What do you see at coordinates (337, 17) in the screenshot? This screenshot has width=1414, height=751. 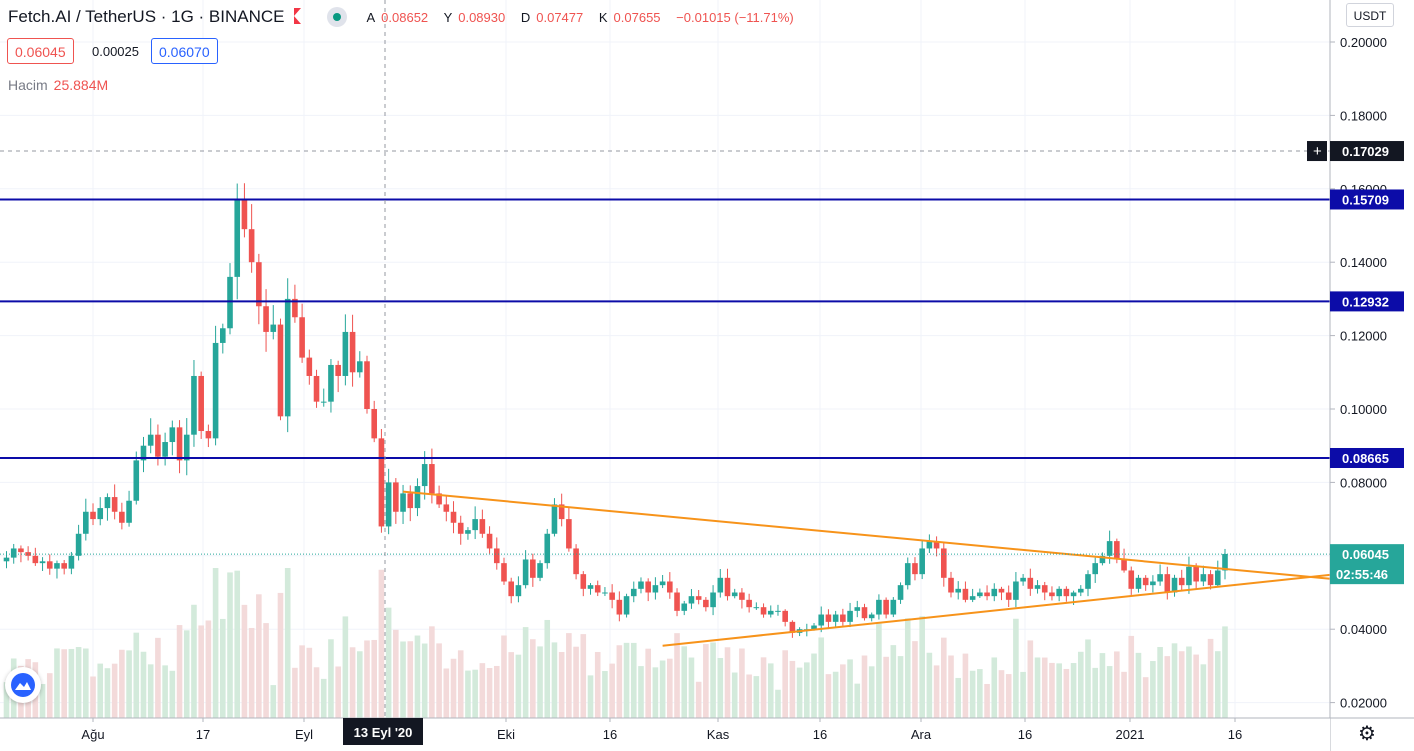 I see `visibility-icon` at bounding box center [337, 17].